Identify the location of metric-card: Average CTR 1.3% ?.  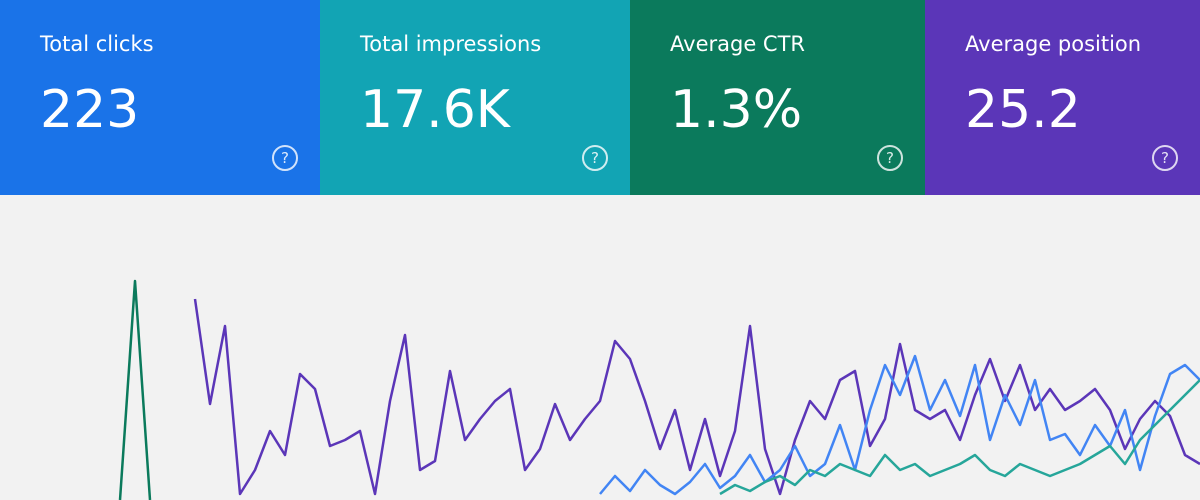
(777, 97).